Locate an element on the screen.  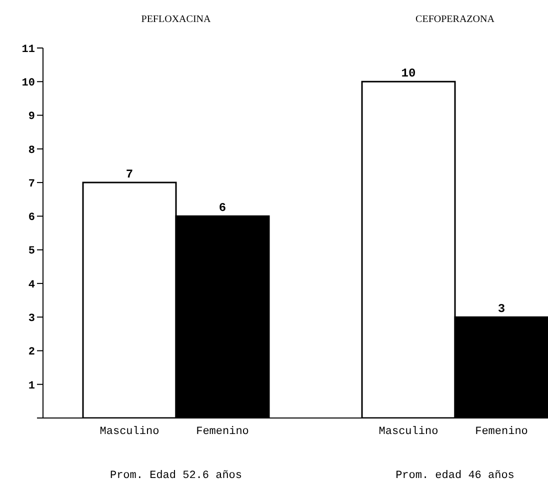
y-tick-label: 7 is located at coordinates (31, 184).